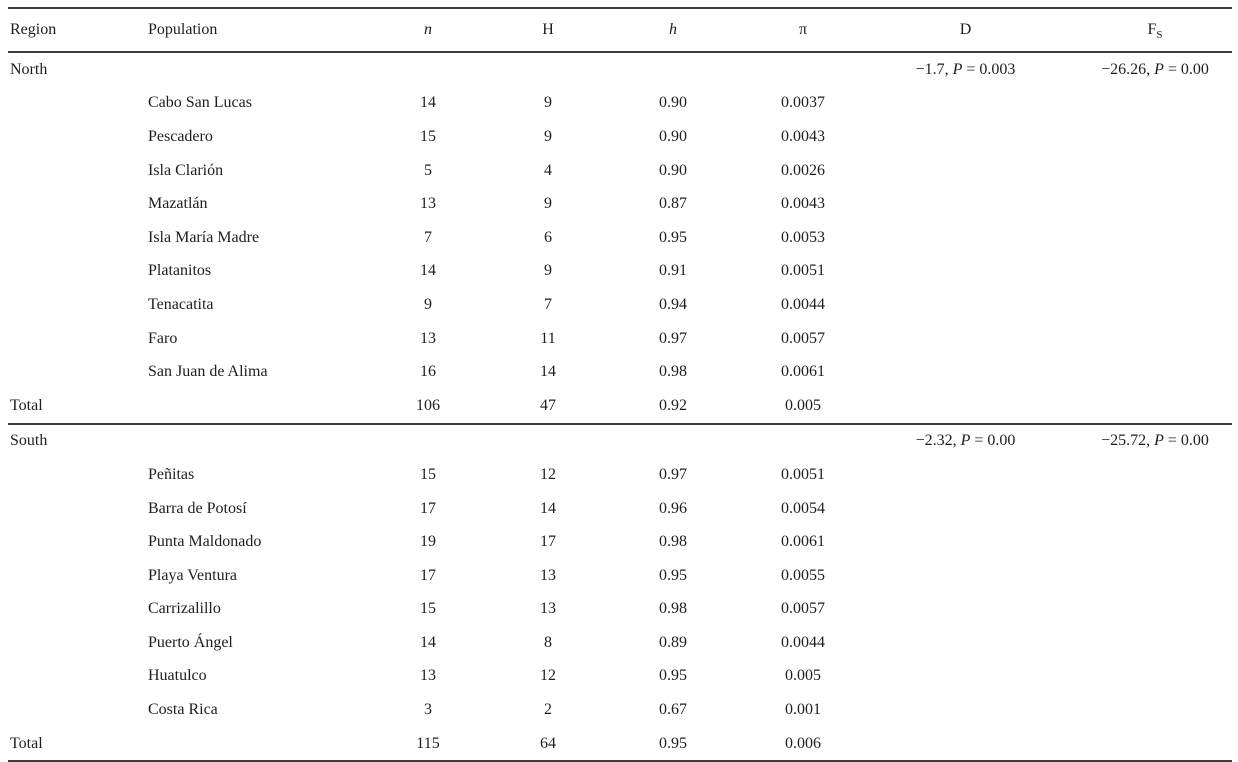  What do you see at coordinates (620, 441) in the screenshot?
I see `table-row-section: South −2.32, P = 0.00 −25.72, P = 0.00` at bounding box center [620, 441].